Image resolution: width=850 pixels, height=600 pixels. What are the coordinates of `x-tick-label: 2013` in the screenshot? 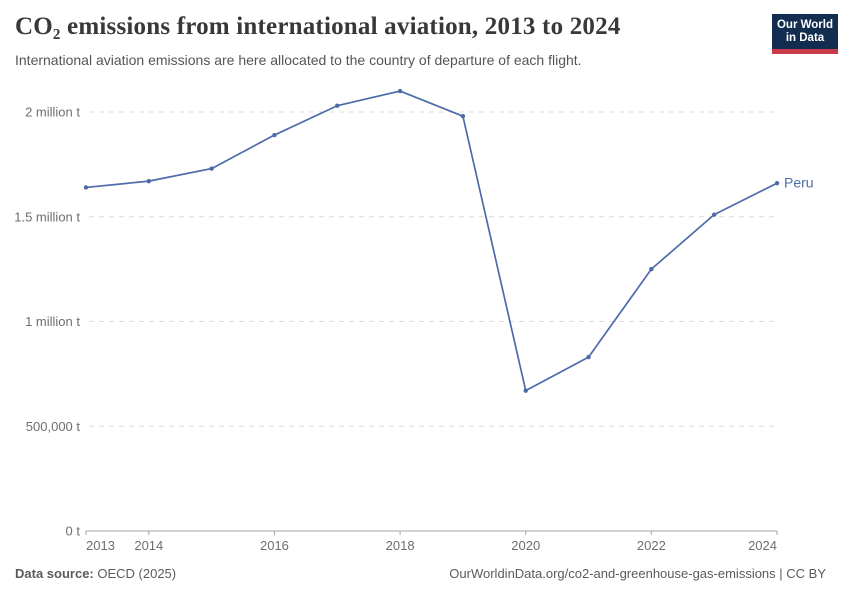 It's located at (100, 545).